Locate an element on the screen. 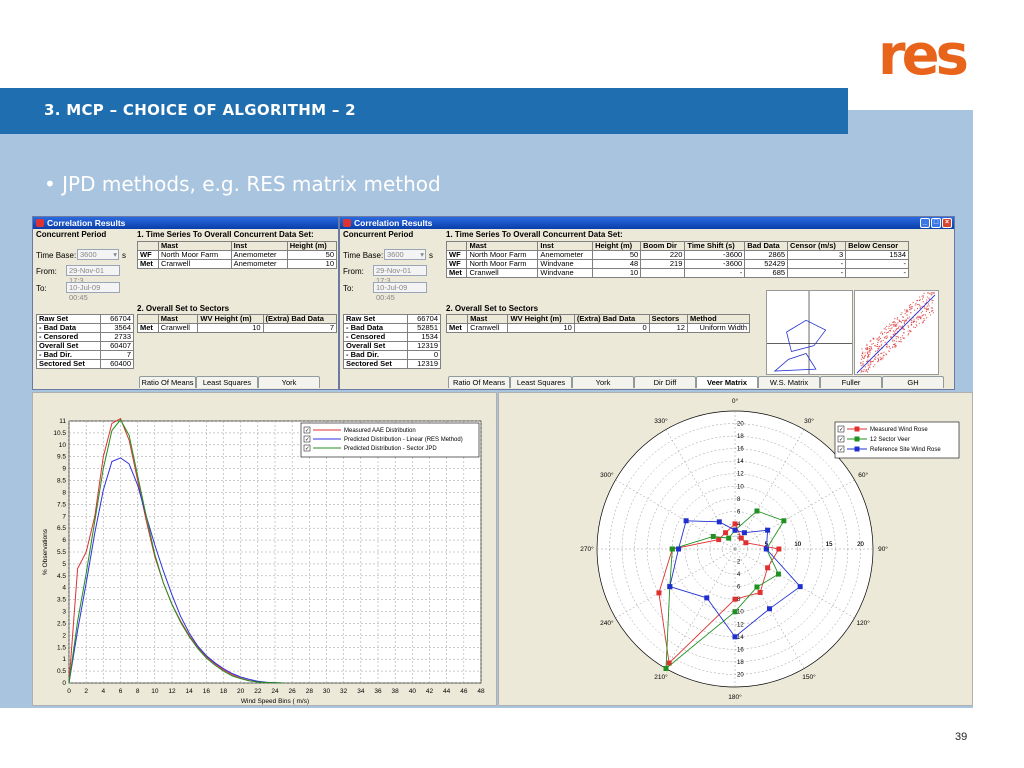 The image size is (1024, 768). stat-row: Sectored Set 12319 is located at coordinates (391, 364).